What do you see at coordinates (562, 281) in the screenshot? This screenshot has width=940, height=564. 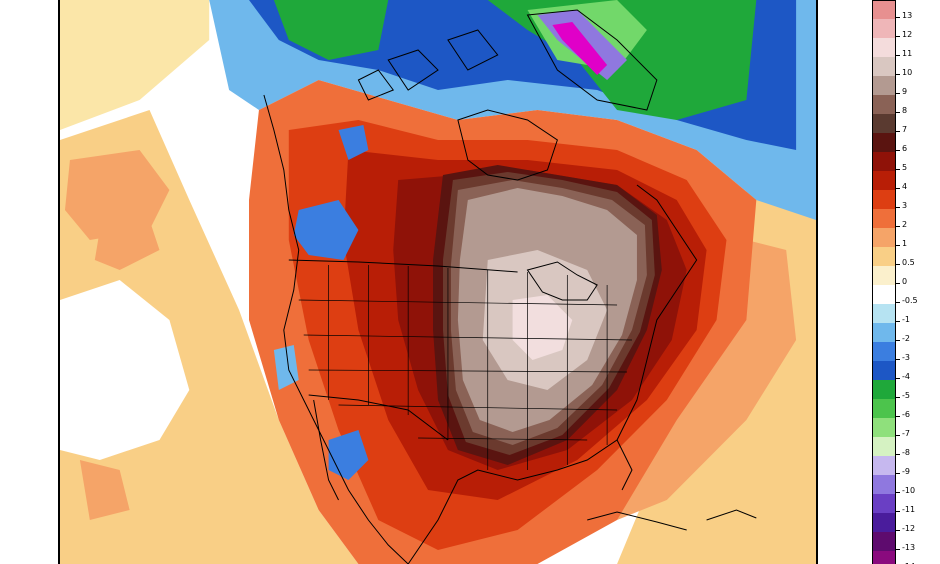 I see `coastline-great-lakes` at bounding box center [562, 281].